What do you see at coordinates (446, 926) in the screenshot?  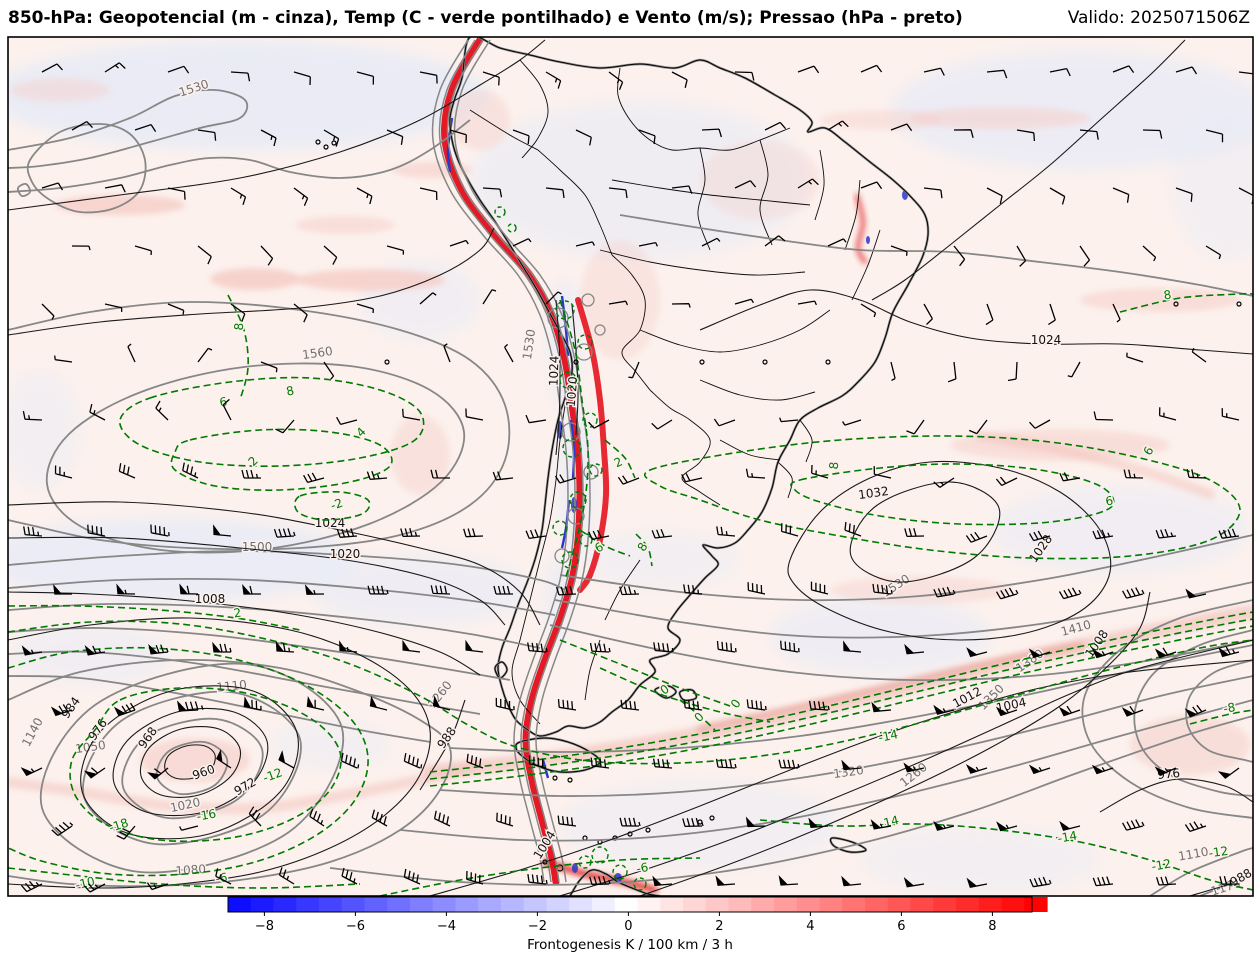 I see `colorbar-tick-label: −4` at bounding box center [446, 926].